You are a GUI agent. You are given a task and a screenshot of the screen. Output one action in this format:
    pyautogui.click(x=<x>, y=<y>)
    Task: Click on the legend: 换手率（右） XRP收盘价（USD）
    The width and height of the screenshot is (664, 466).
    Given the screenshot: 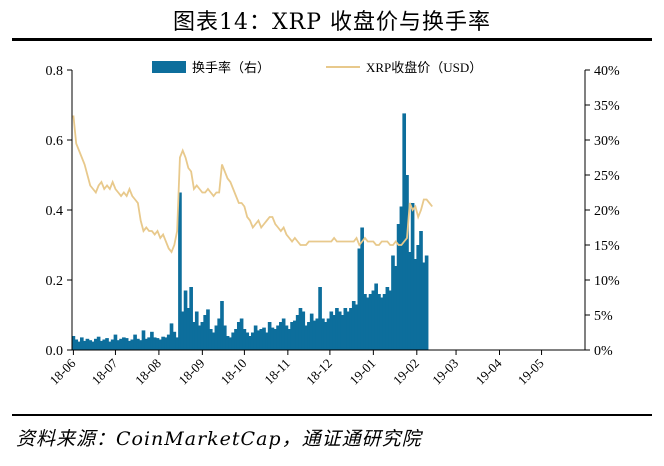 What is the action you would take?
    pyautogui.click(x=317, y=67)
    